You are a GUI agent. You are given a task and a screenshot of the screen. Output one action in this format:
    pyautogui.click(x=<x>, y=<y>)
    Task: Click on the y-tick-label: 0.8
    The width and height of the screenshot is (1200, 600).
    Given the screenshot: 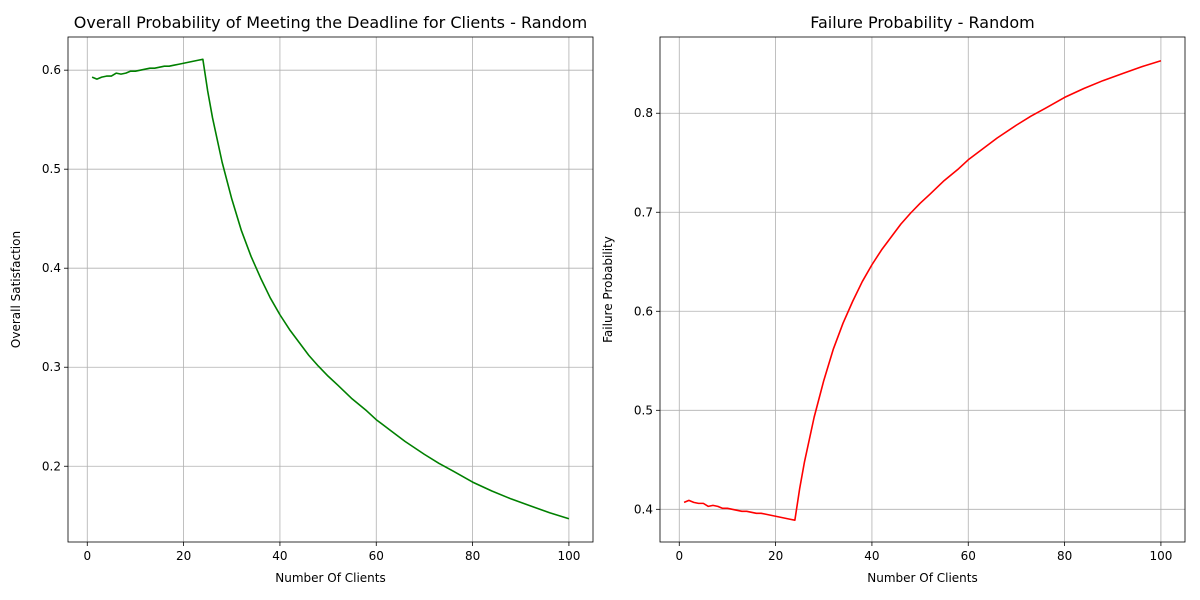 What is the action you would take?
    pyautogui.click(x=643, y=113)
    